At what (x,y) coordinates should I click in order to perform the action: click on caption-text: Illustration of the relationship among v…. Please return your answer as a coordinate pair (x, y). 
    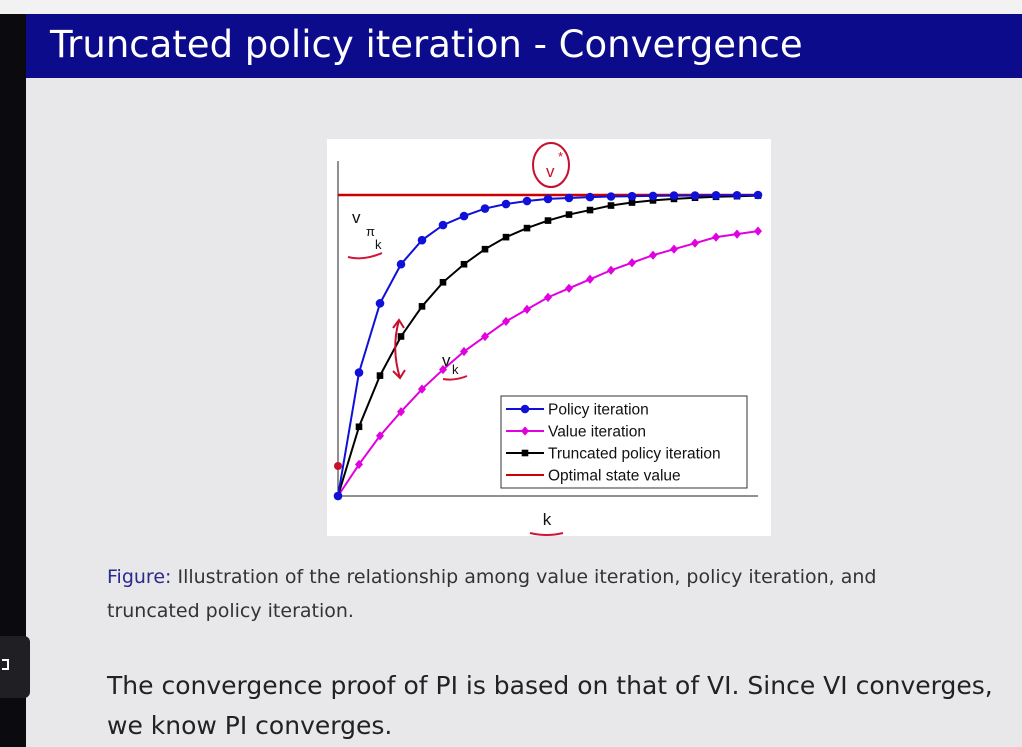
    Looking at the image, I should click on (492, 594).